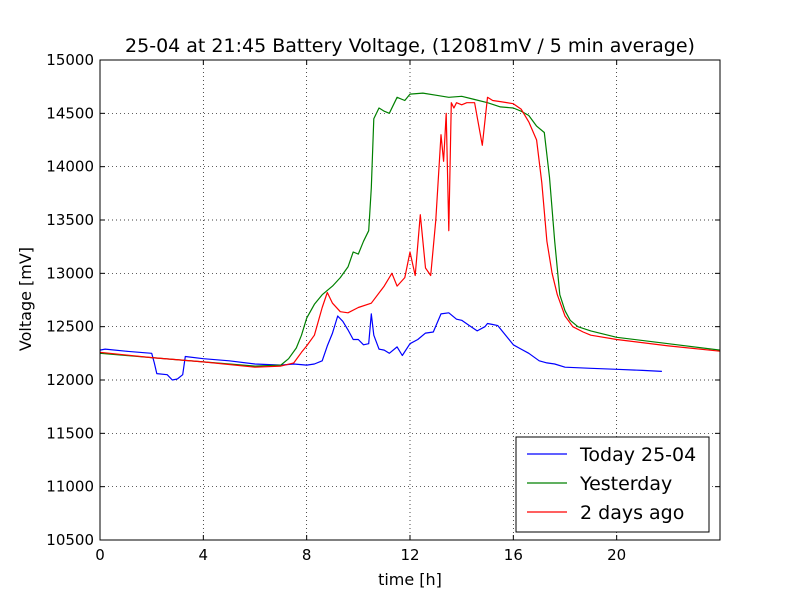  I want to click on legend: Today 25-04 Yesterday 2 days ago, so click(612, 484).